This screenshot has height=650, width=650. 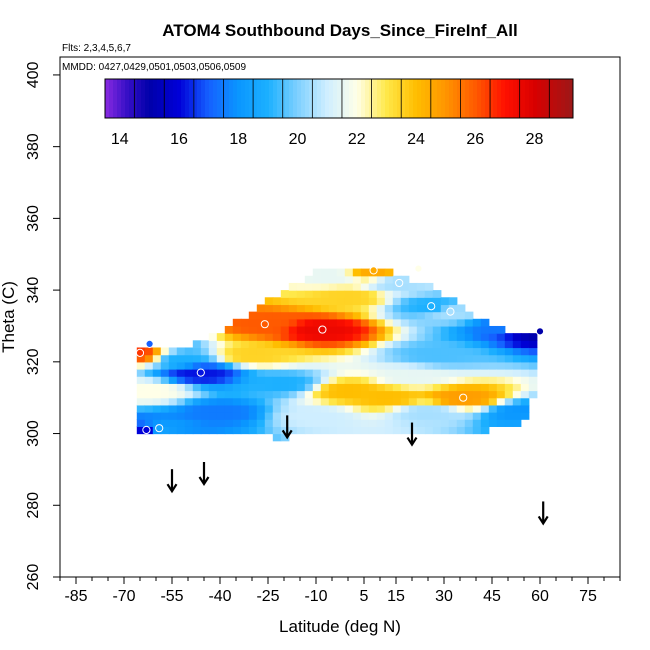 What do you see at coordinates (543, 513) in the screenshot?
I see `down-arrow-icon` at bounding box center [543, 513].